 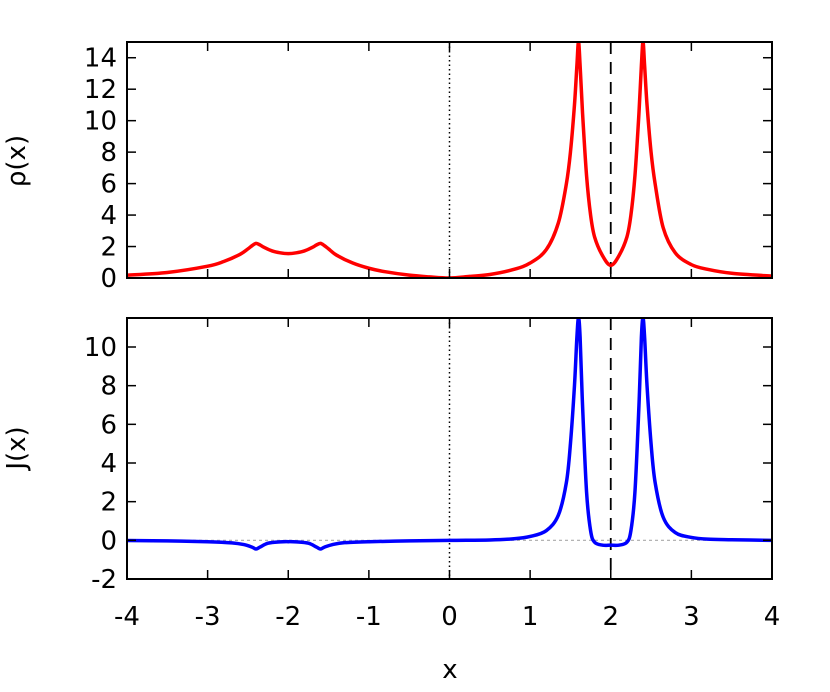 I want to click on current-y-tick-label: 2, so click(x=108, y=503).